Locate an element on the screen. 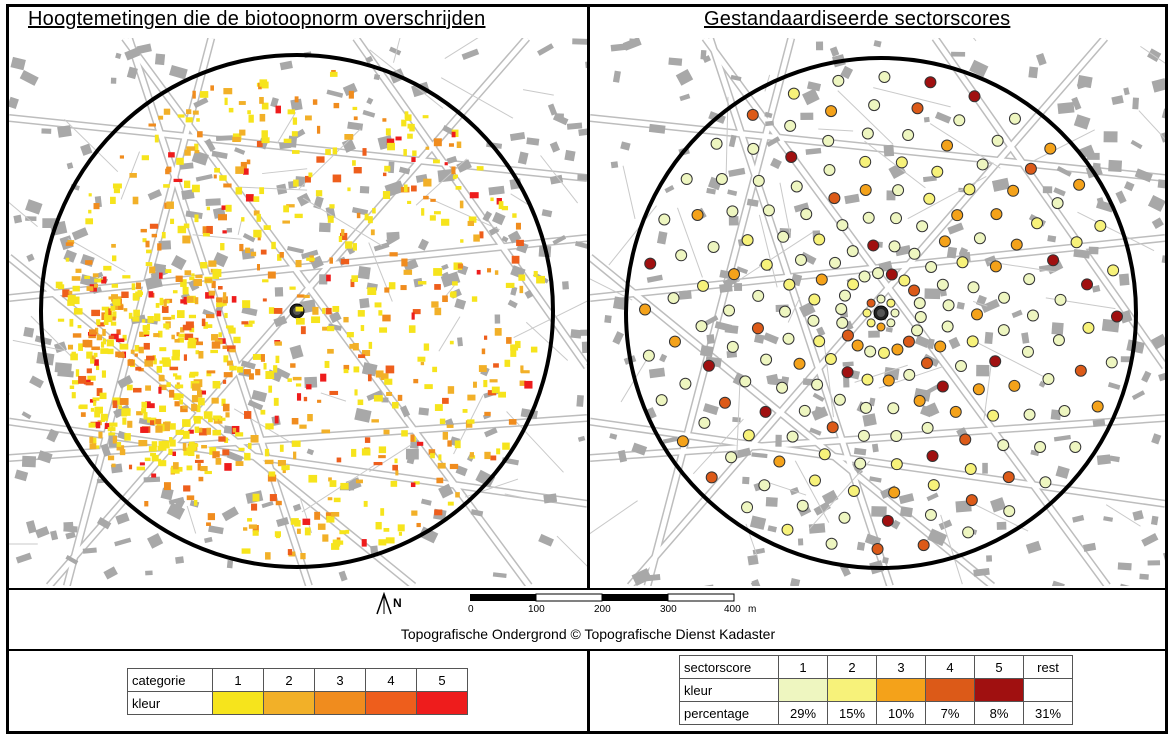 The width and height of the screenshot is (1176, 741). sector-percentage-label: percentage is located at coordinates (729, 713).